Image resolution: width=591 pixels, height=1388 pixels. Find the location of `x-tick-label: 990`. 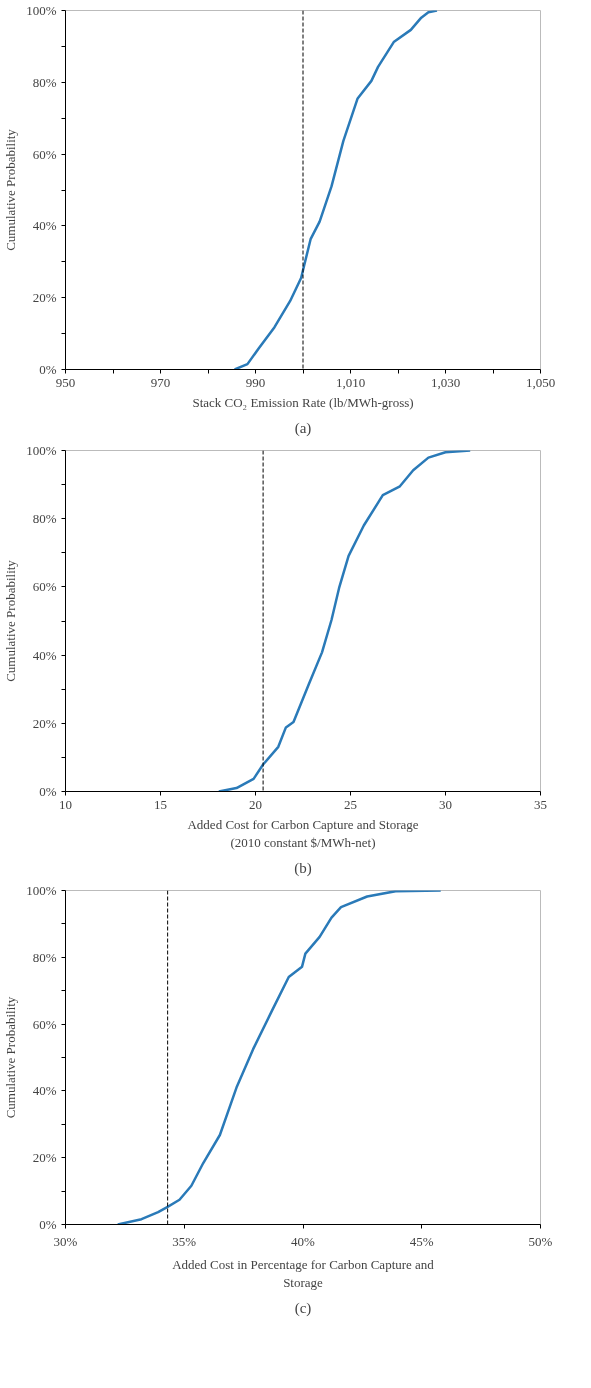

x-tick-label: 990 is located at coordinates (255, 382).